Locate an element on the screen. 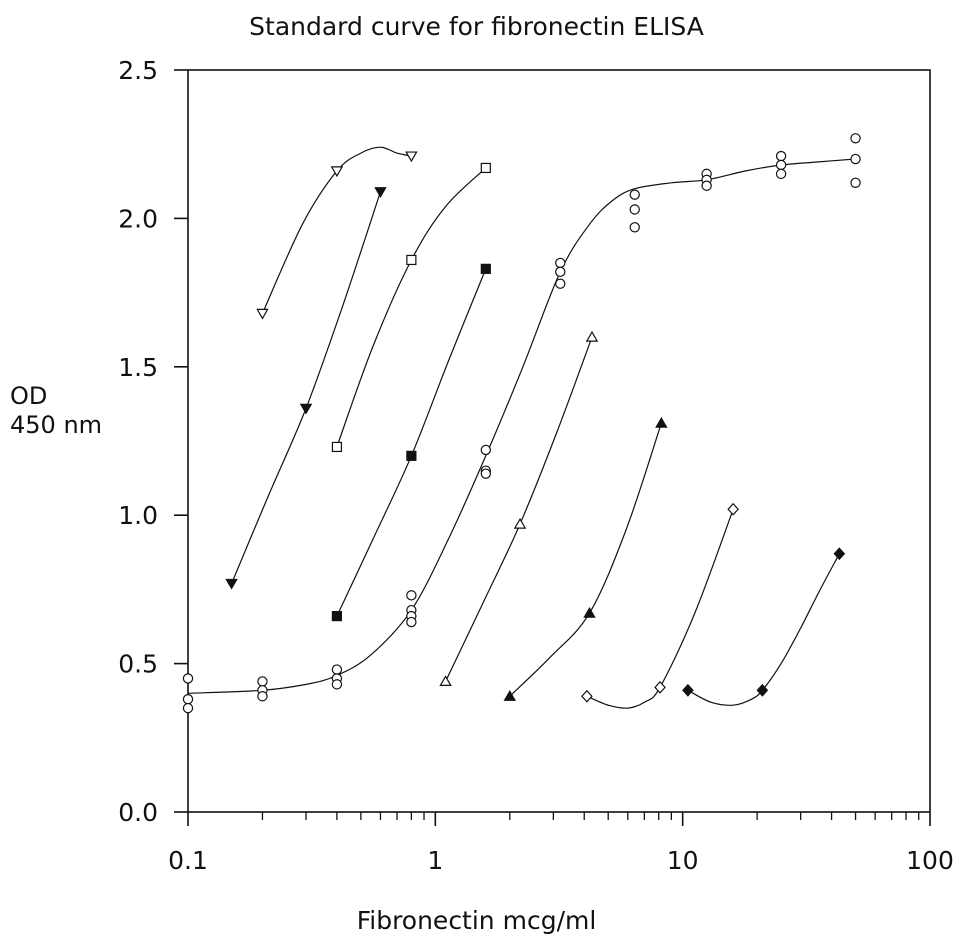  y-axis-label: OD 450 nm is located at coordinates (56, 411).